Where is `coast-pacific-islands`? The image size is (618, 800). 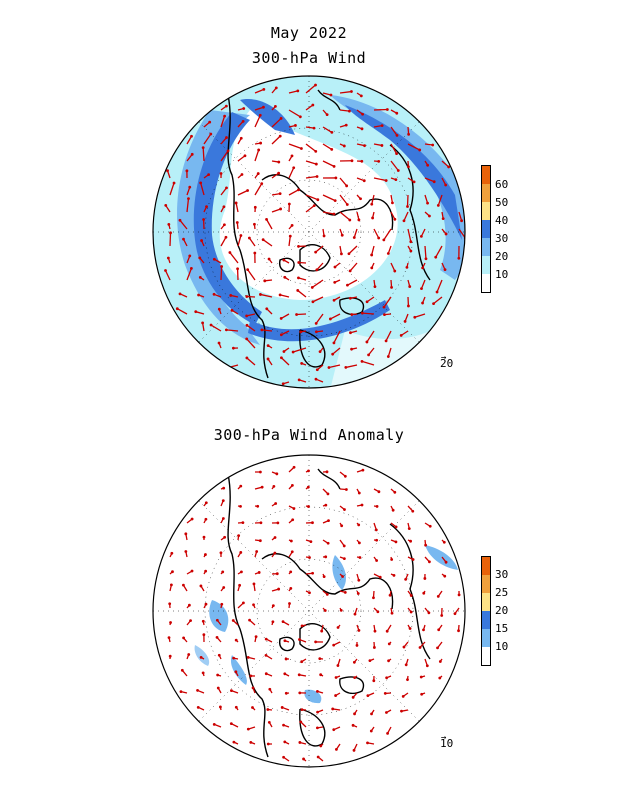 coast-pacific-islands is located at coordinates (329, 100).